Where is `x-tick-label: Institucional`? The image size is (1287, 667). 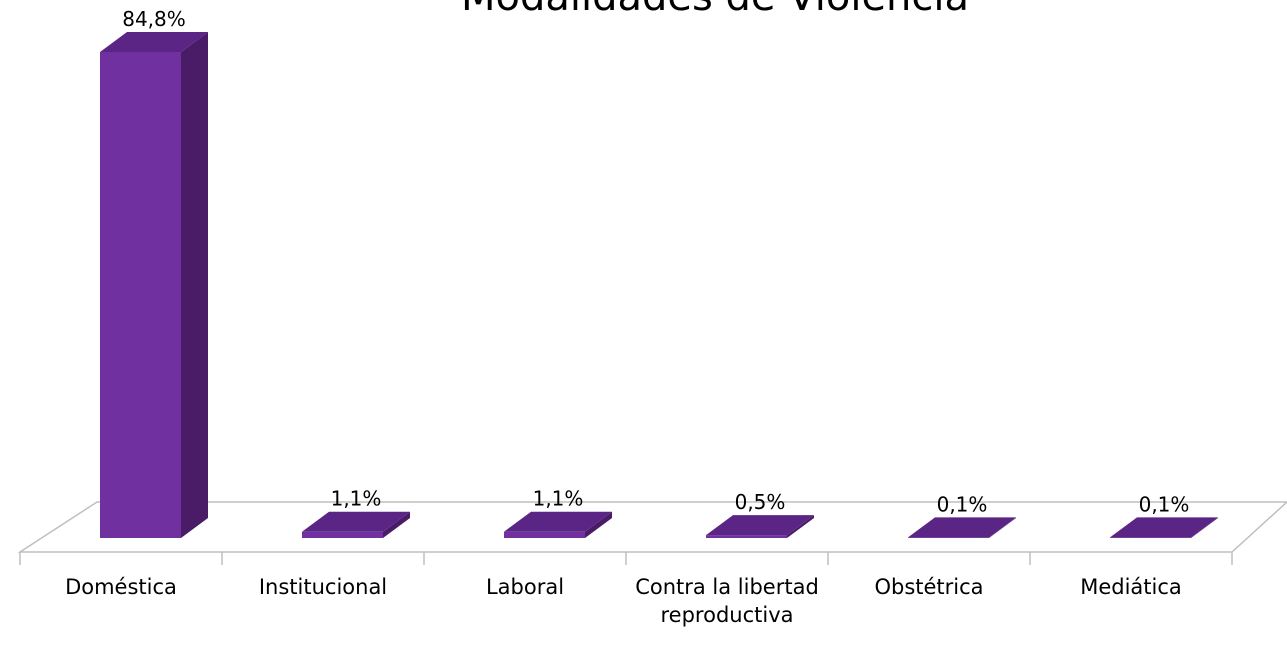 x-tick-label: Institucional is located at coordinates (323, 587).